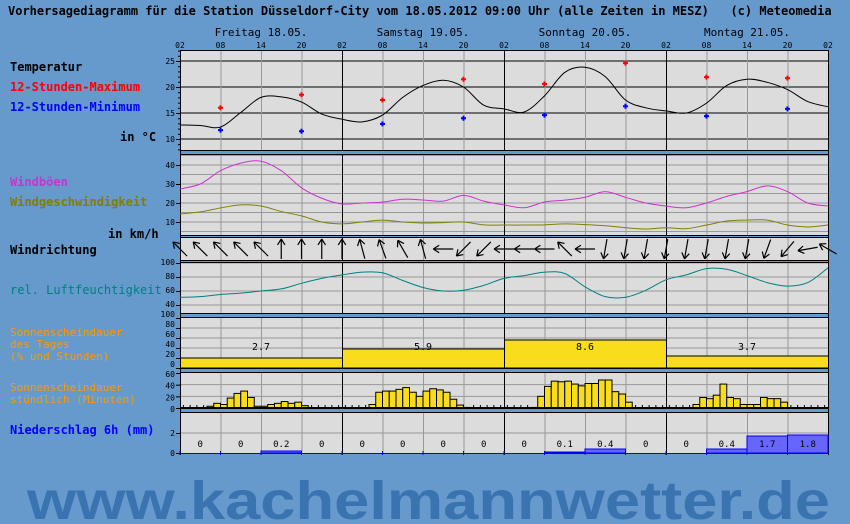 This screenshot has height=524, width=850. I want to click on label-sun-hourly-2: stündlich (Minuten), so click(73, 399).